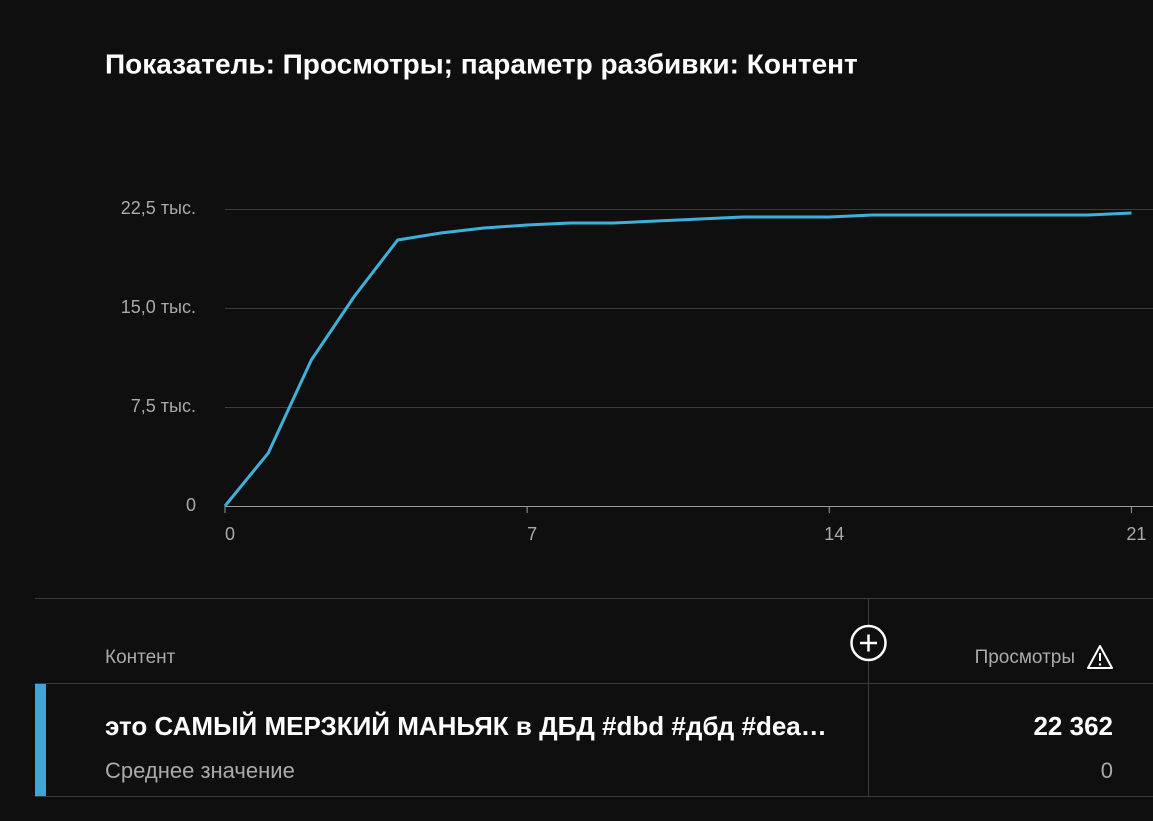 The width and height of the screenshot is (1153, 821). What do you see at coordinates (1073, 726) in the screenshot?
I see `views-value: 22 362` at bounding box center [1073, 726].